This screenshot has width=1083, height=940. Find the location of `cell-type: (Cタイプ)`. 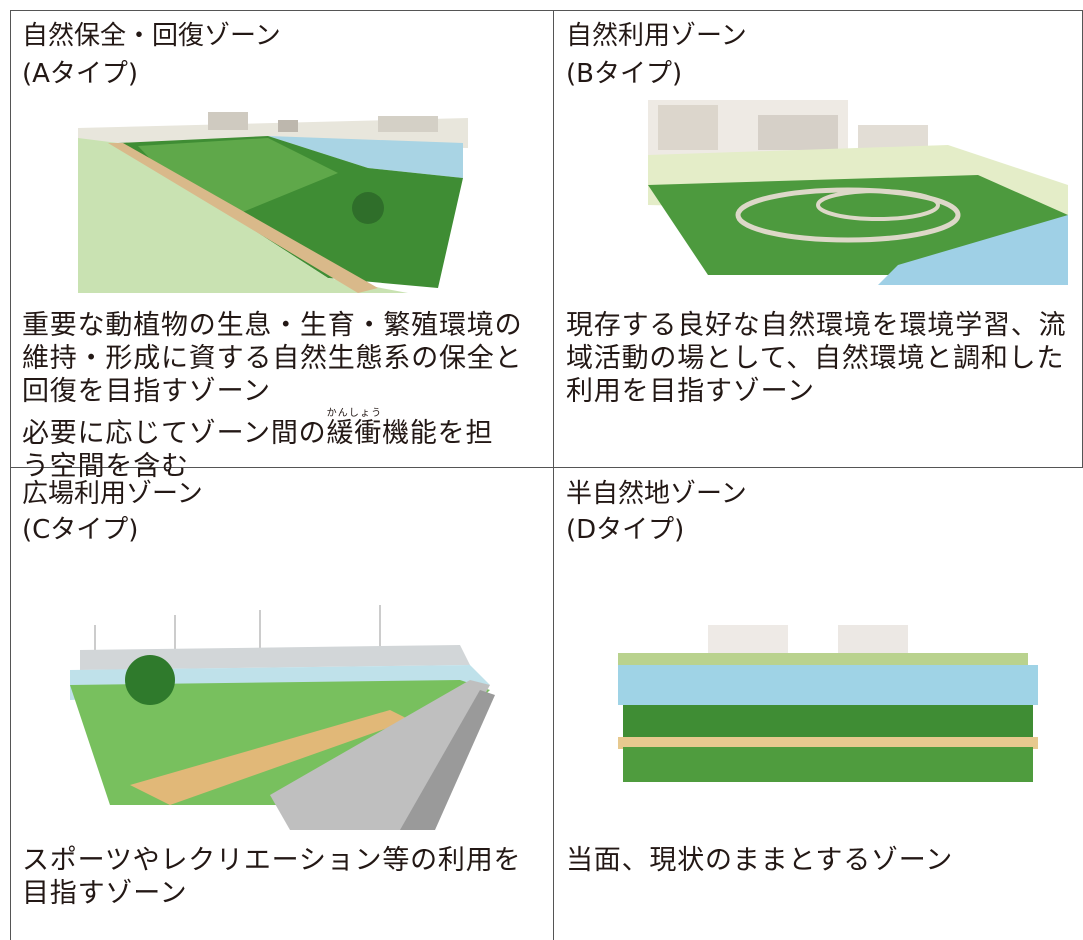

cell-type: (Cタイプ) is located at coordinates (80, 530).